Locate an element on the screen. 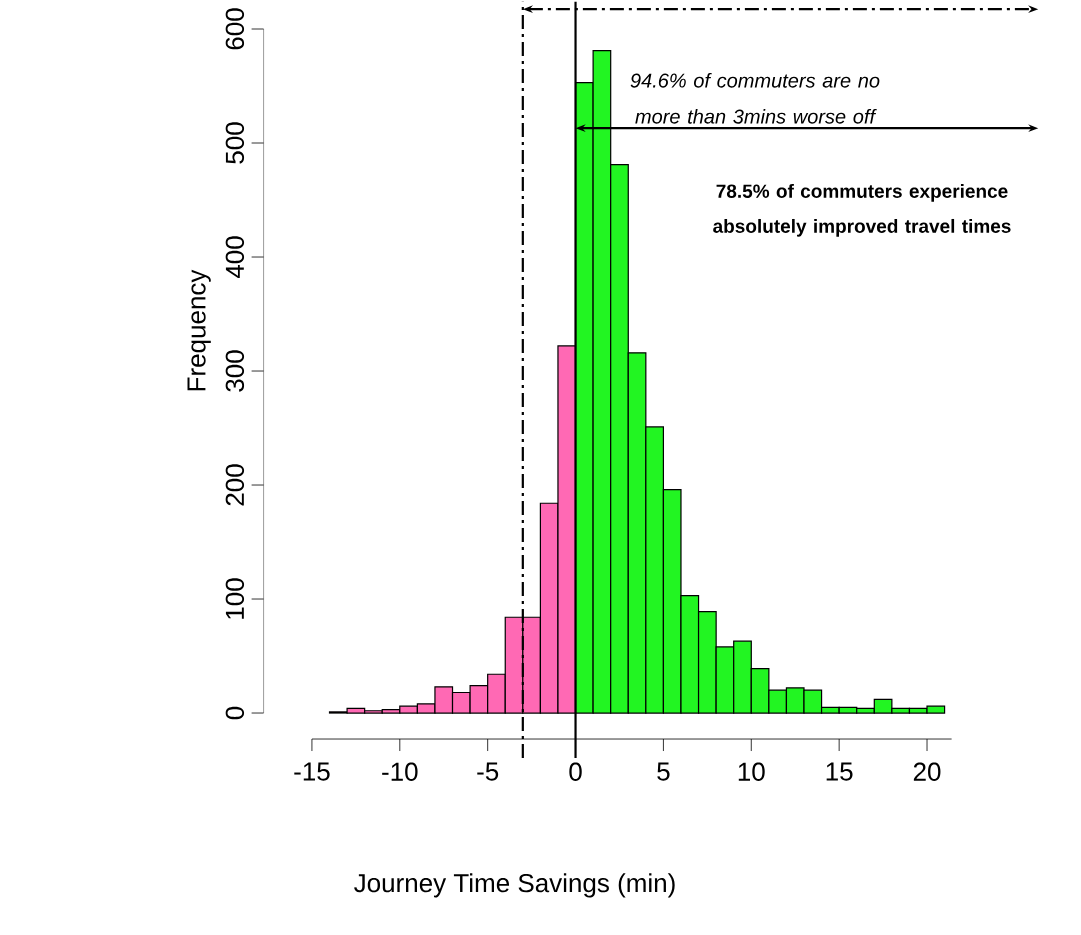  x-tick-label: 5 is located at coordinates (663, 771).